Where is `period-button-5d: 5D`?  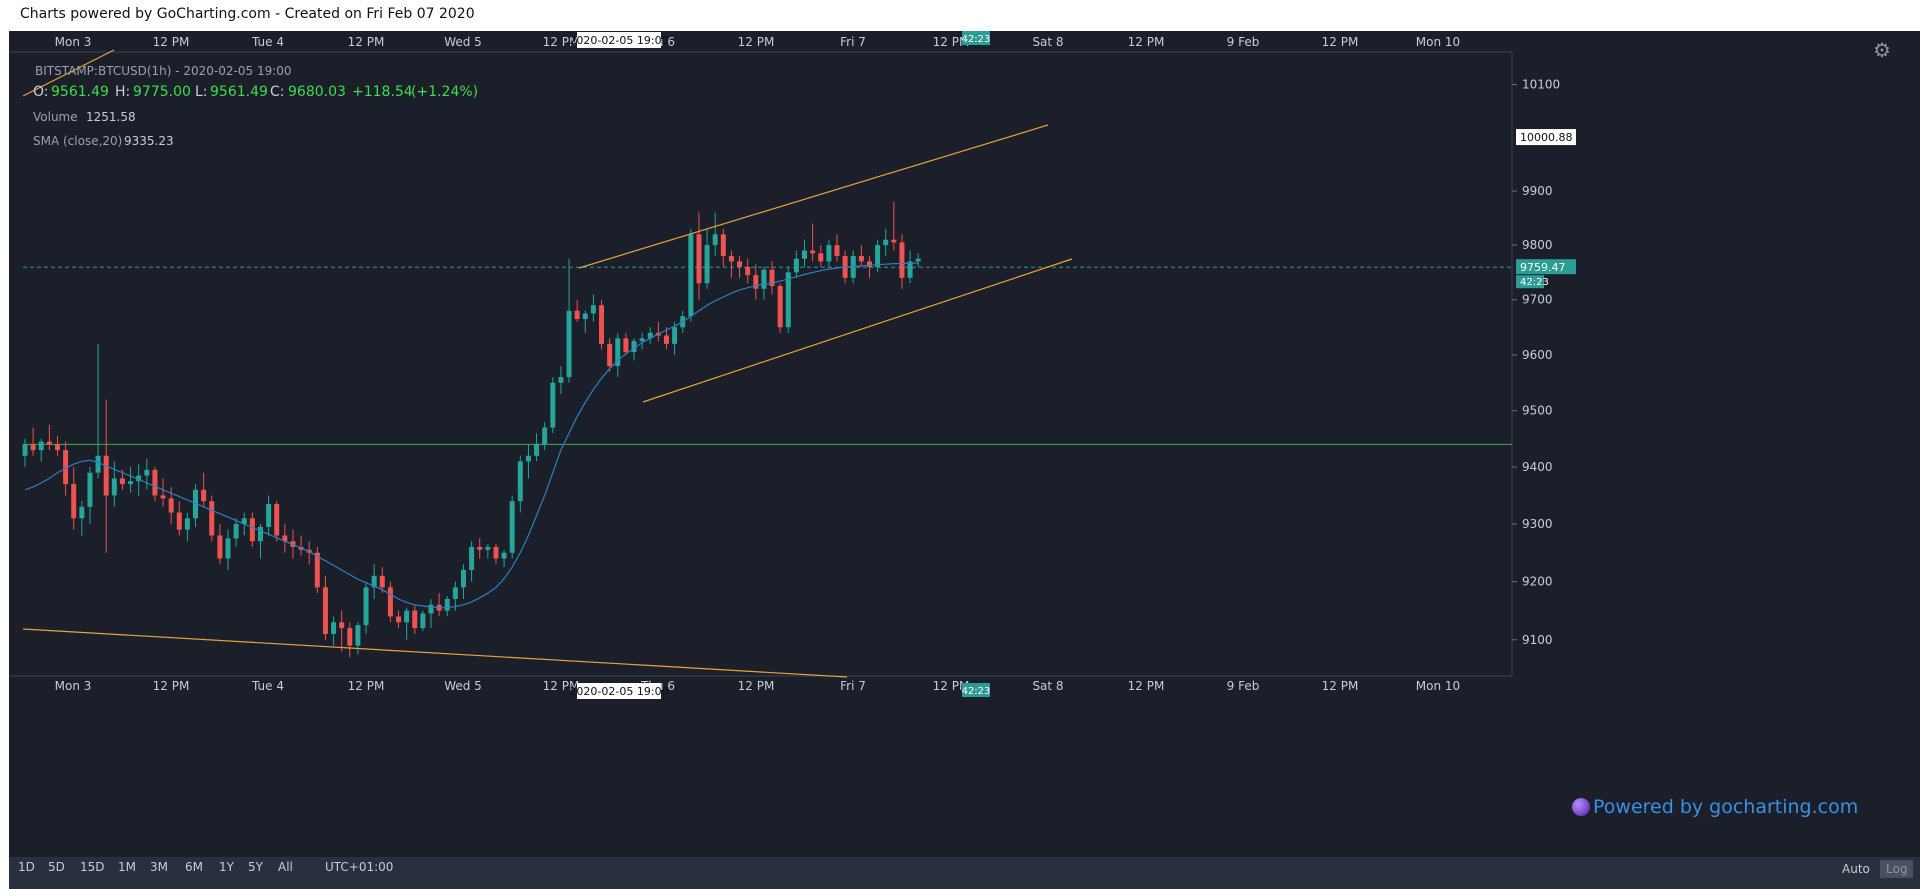
period-button-5d: 5D is located at coordinates (56, 867).